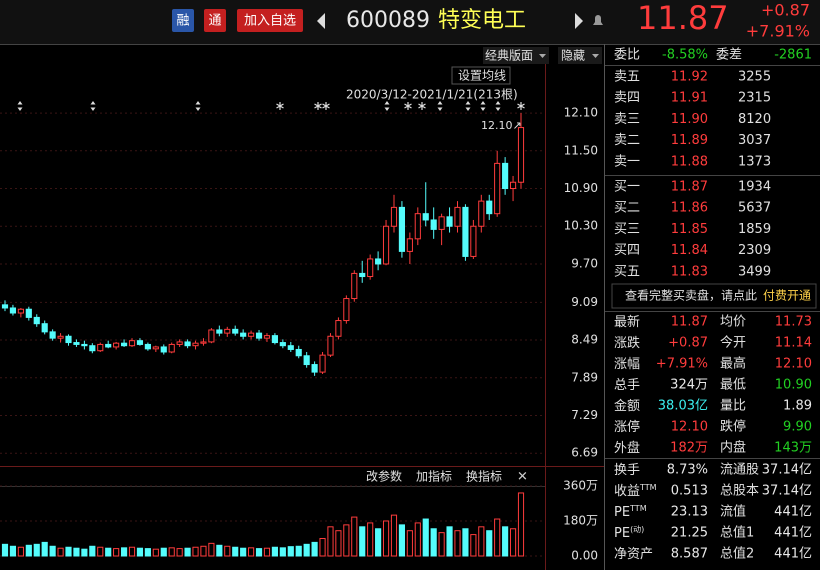 The width and height of the screenshot is (820, 570). What do you see at coordinates (689, 512) in the screenshot?
I see `stat-value: 23.13` at bounding box center [689, 512].